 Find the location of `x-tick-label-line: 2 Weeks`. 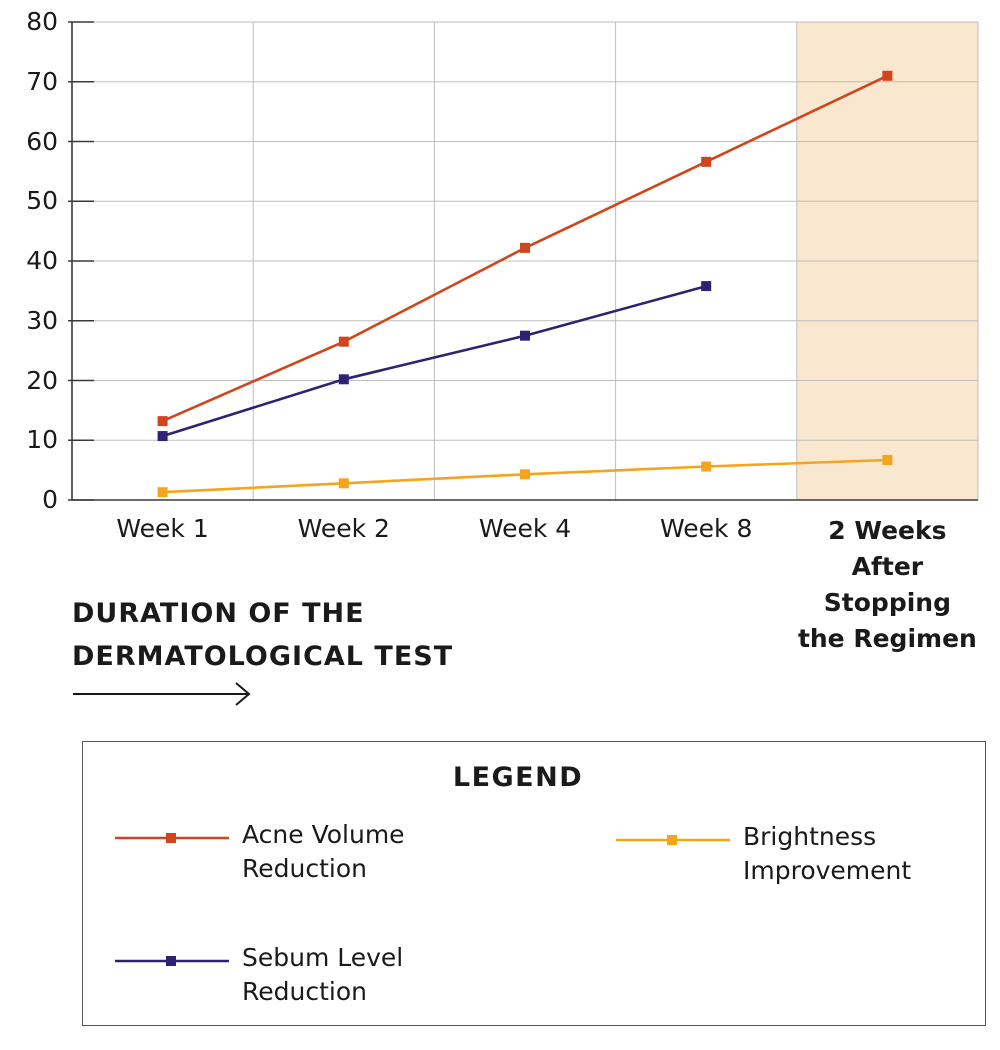

x-tick-label-line: 2 Weeks is located at coordinates (887, 530).